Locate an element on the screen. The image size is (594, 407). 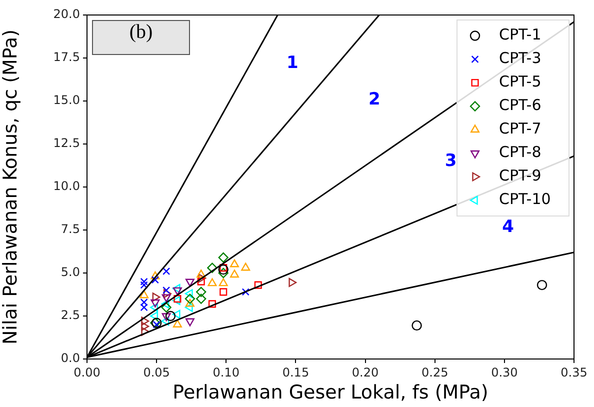
y-tick-label: 2.5 is located at coordinates (70, 315).